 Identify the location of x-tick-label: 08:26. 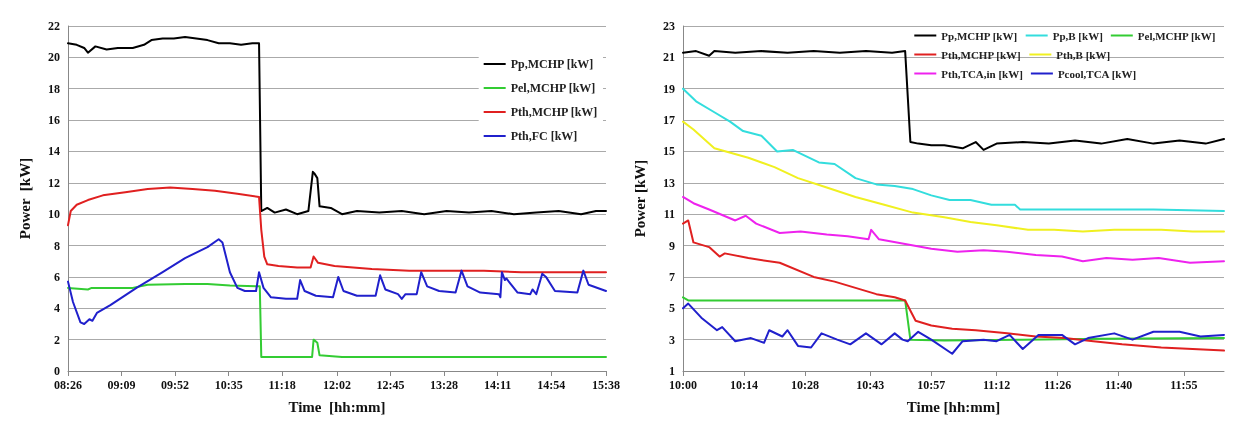
(68, 385).